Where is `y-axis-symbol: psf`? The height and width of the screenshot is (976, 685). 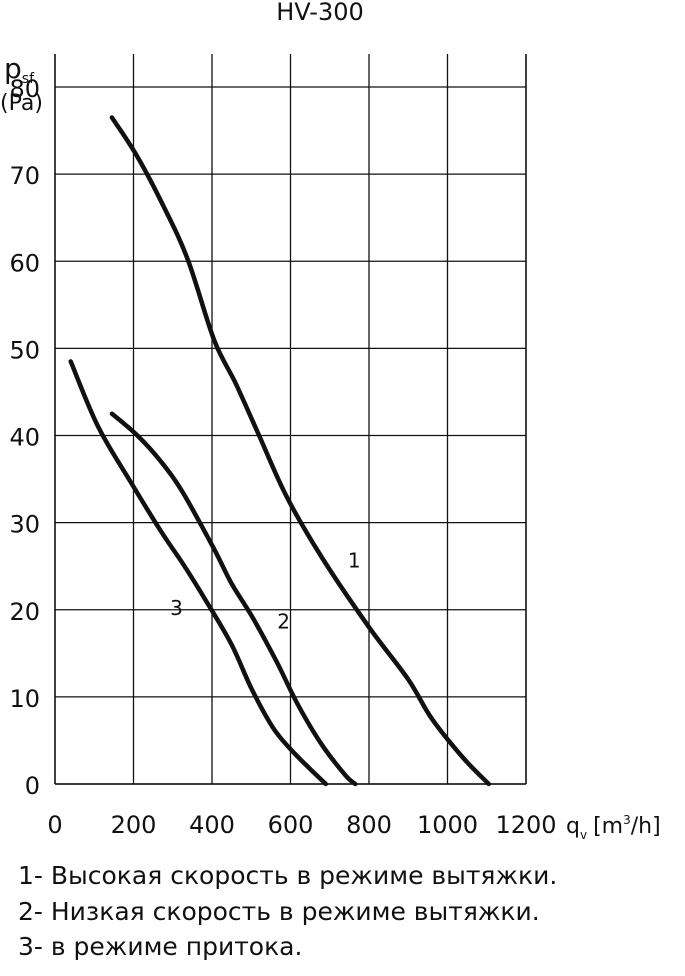
y-axis-symbol: psf is located at coordinates (19, 69).